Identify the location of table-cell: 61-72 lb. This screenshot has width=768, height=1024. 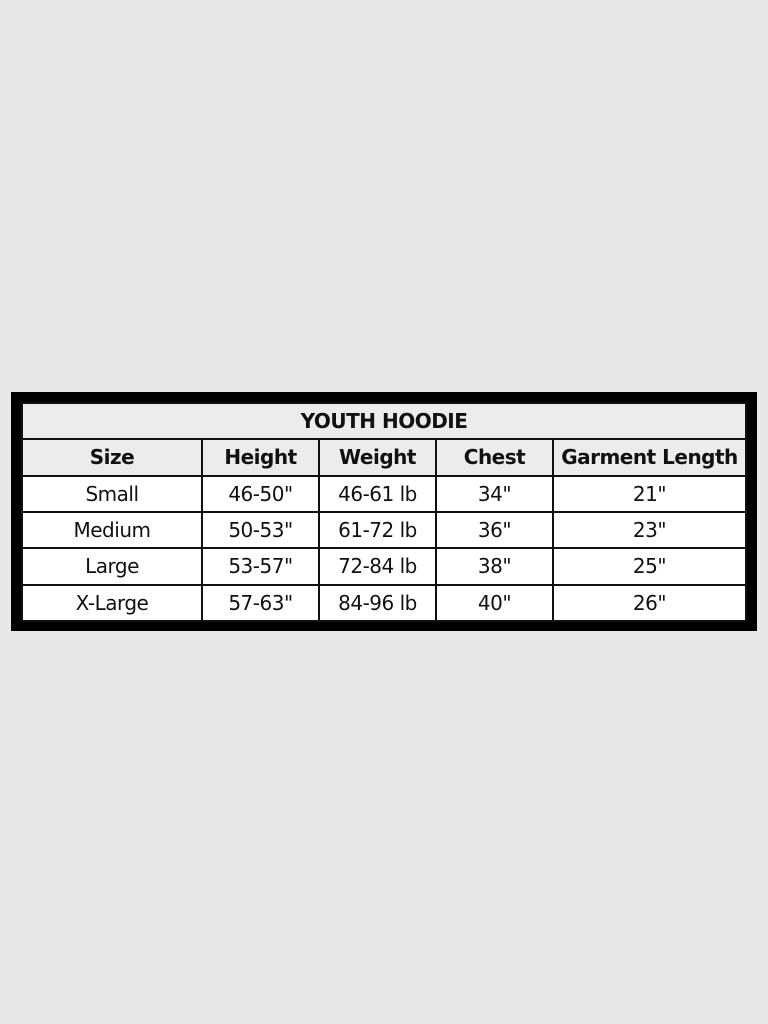
(377, 530).